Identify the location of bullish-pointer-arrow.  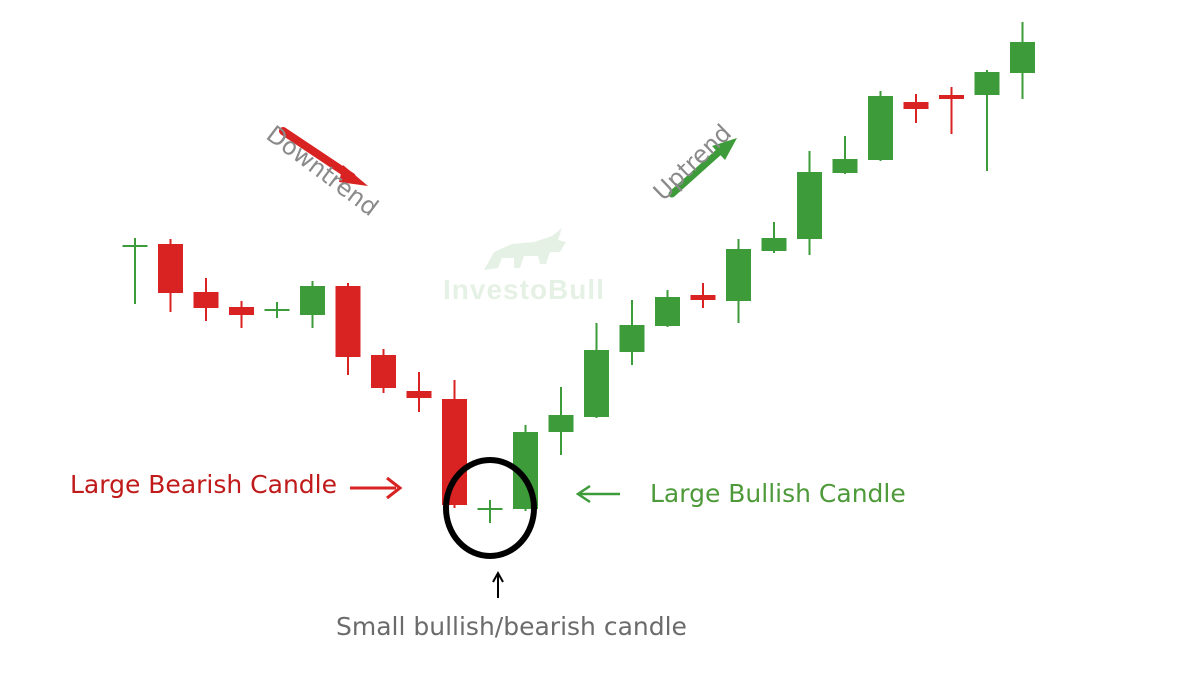
(597, 494).